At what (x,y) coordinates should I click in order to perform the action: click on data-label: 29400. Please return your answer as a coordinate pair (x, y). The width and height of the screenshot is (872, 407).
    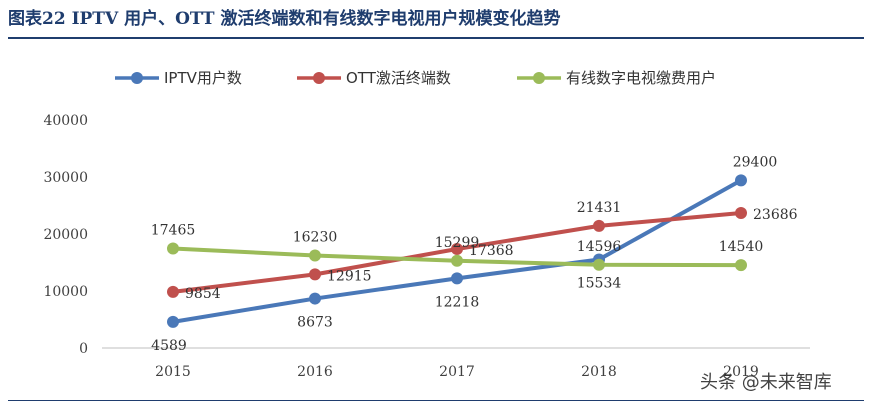
    Looking at the image, I should click on (755, 162).